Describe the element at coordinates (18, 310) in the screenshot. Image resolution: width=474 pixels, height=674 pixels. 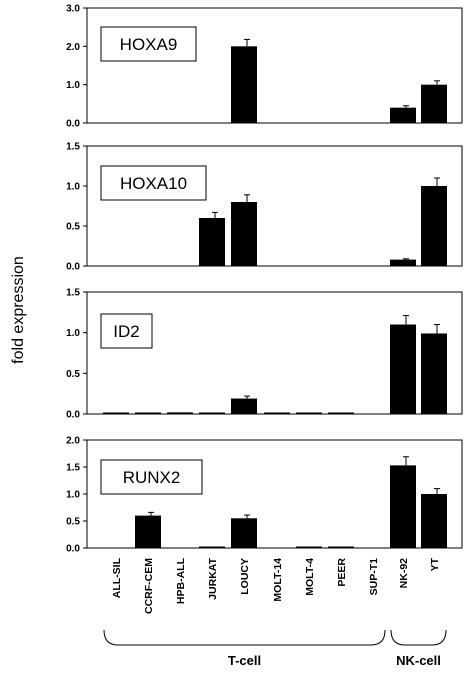
I see `y-axis-label: fold expression` at that location.